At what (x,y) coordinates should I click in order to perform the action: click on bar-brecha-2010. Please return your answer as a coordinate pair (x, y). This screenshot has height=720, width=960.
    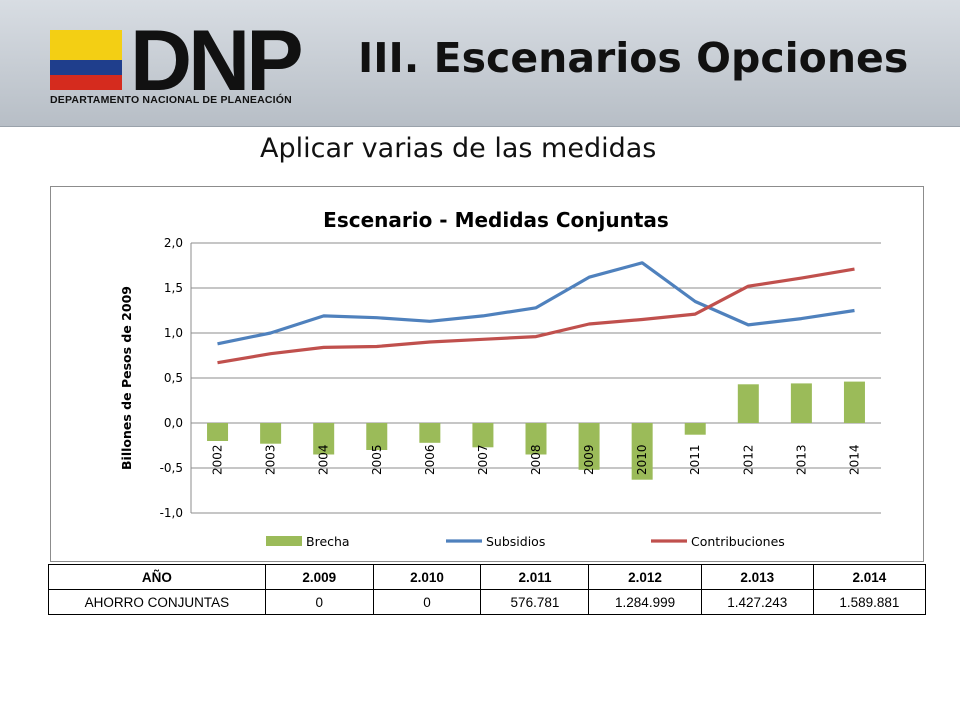
    Looking at the image, I should click on (642, 451).